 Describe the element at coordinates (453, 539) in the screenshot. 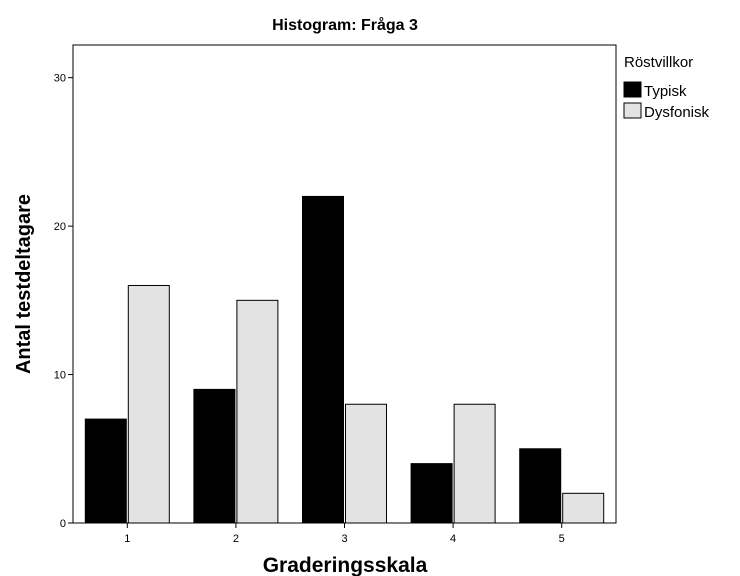

I see `x-tick-label: 4` at that location.